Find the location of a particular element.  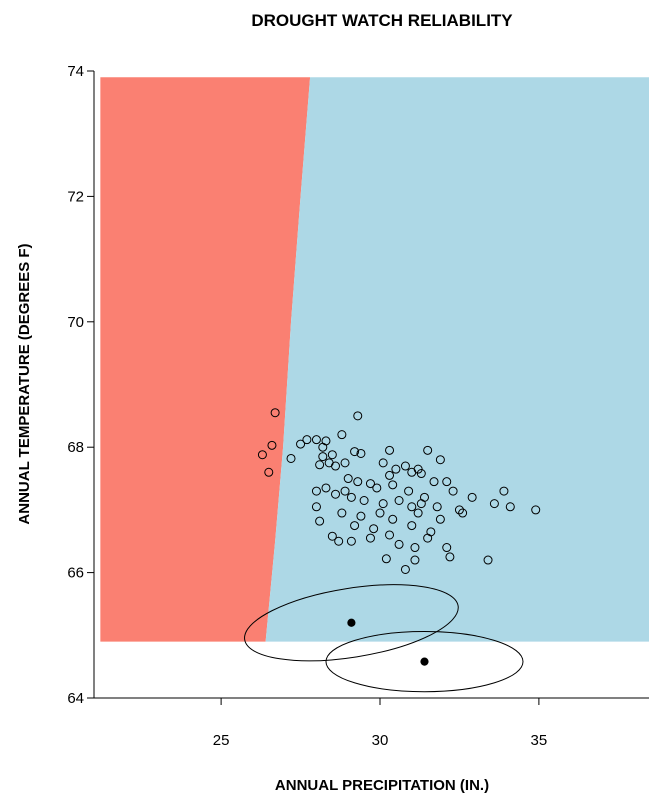

x-axis-label: ANNUAL PRECIPITATION (IN.) is located at coordinates (382, 785).